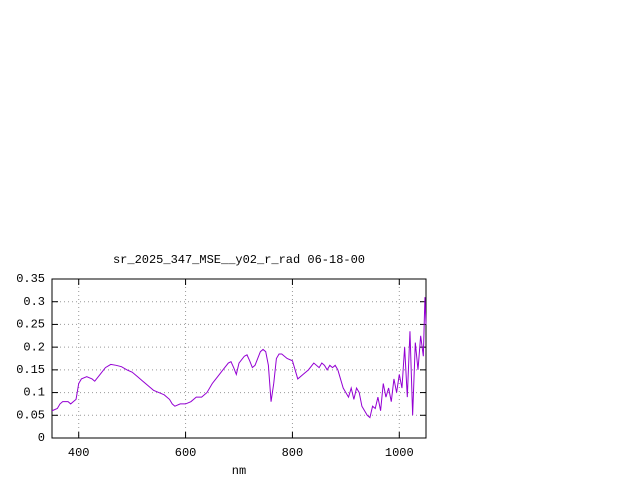 Image resolution: width=640 pixels, height=485 pixels. What do you see at coordinates (239, 471) in the screenshot?
I see `x-axis-label: nm` at bounding box center [239, 471].